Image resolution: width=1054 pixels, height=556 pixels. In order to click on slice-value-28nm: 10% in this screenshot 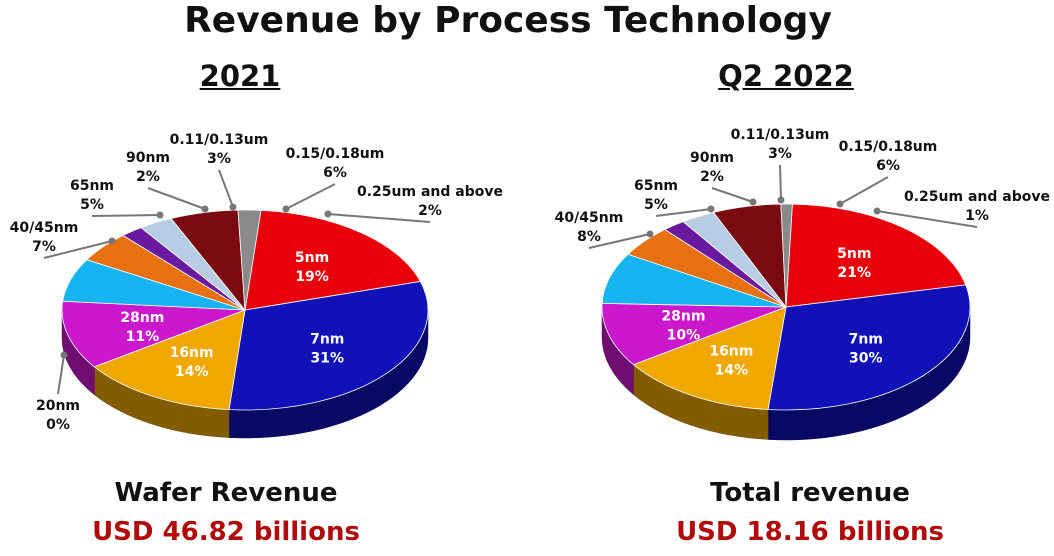, I will do `click(684, 335)`.